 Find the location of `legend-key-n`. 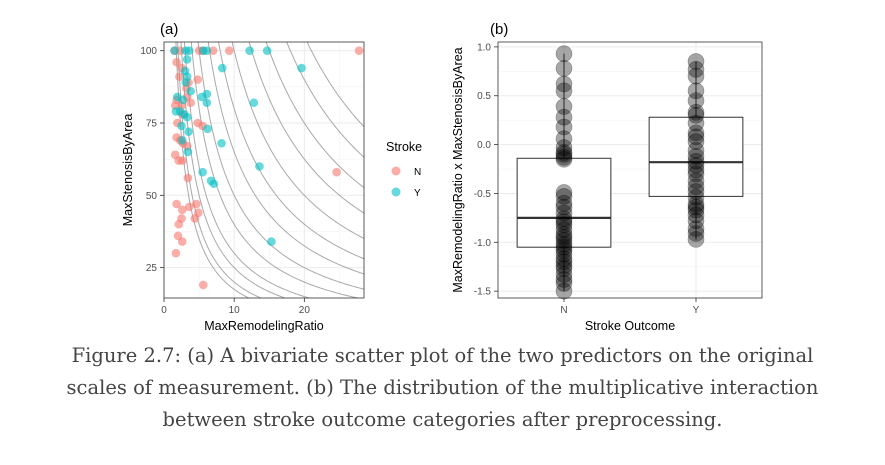

legend-key-n is located at coordinates (396, 171).